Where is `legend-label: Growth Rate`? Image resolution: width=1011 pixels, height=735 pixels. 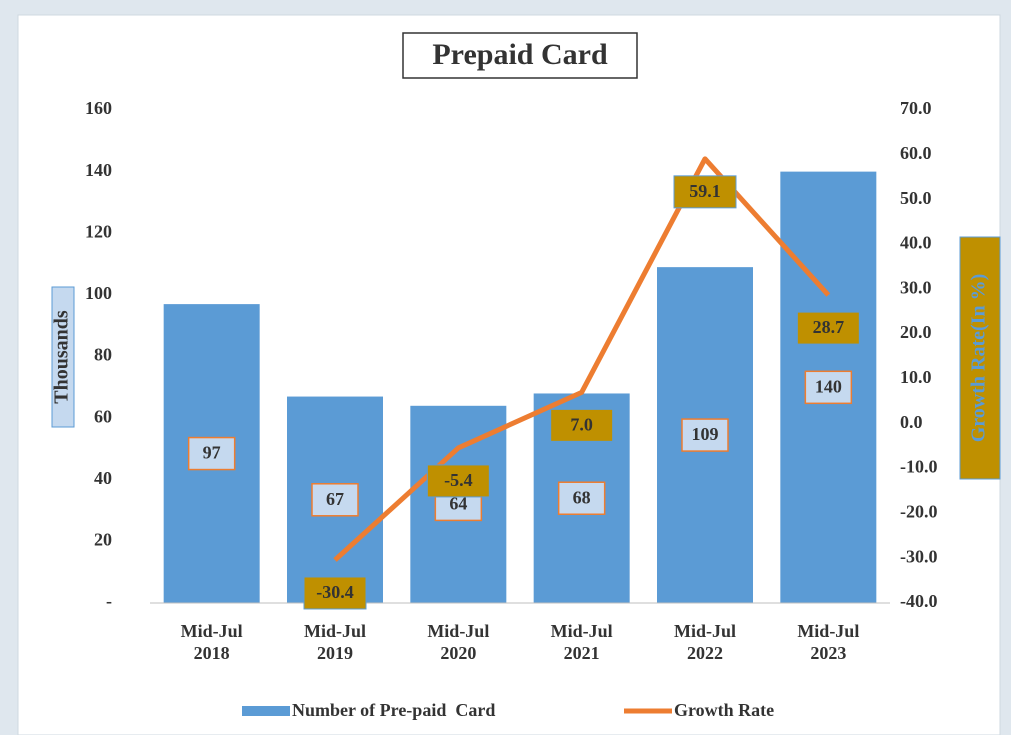
legend-label: Growth Rate is located at coordinates (724, 710).